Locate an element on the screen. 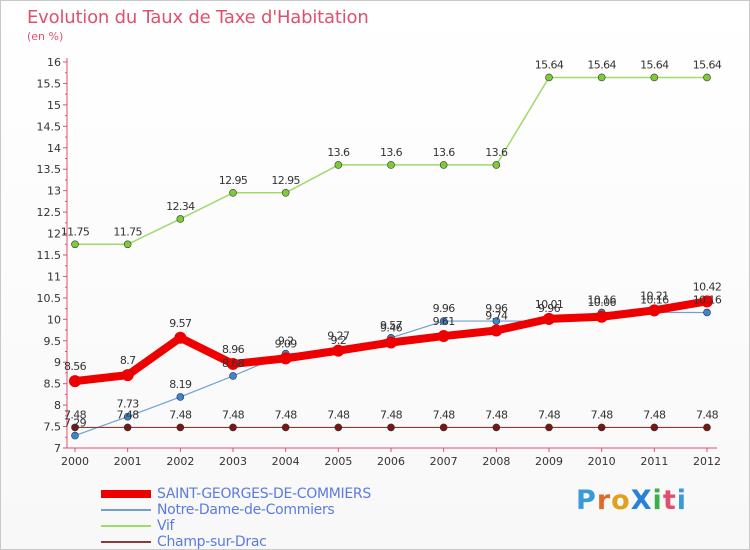  y-tick-label: 14 is located at coordinates (54, 148).